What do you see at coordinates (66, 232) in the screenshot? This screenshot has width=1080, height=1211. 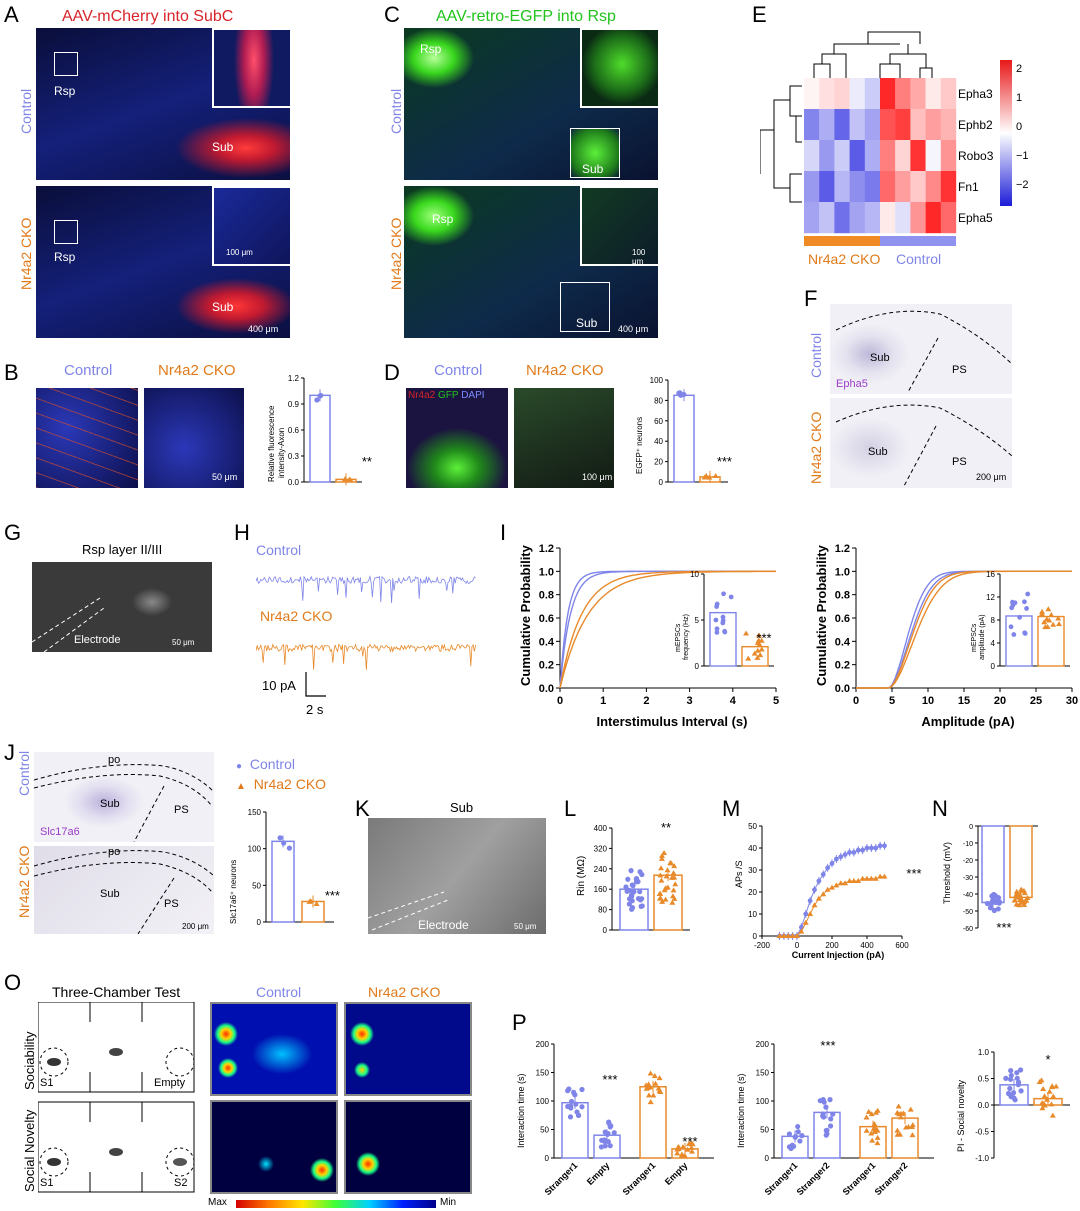 I see `panel-a-cko-roi` at bounding box center [66, 232].